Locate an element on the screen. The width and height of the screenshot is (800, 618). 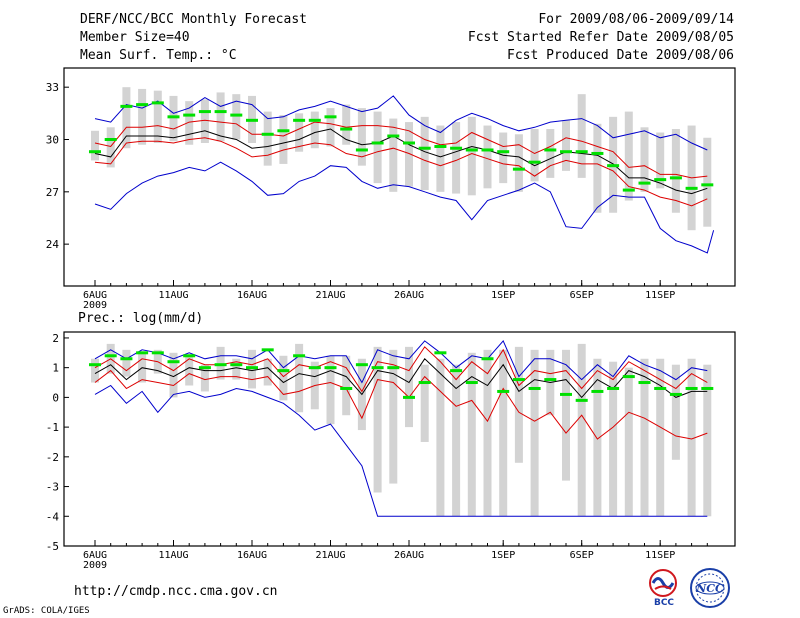
x-tick-label: 2009 is located at coordinates (95, 305).